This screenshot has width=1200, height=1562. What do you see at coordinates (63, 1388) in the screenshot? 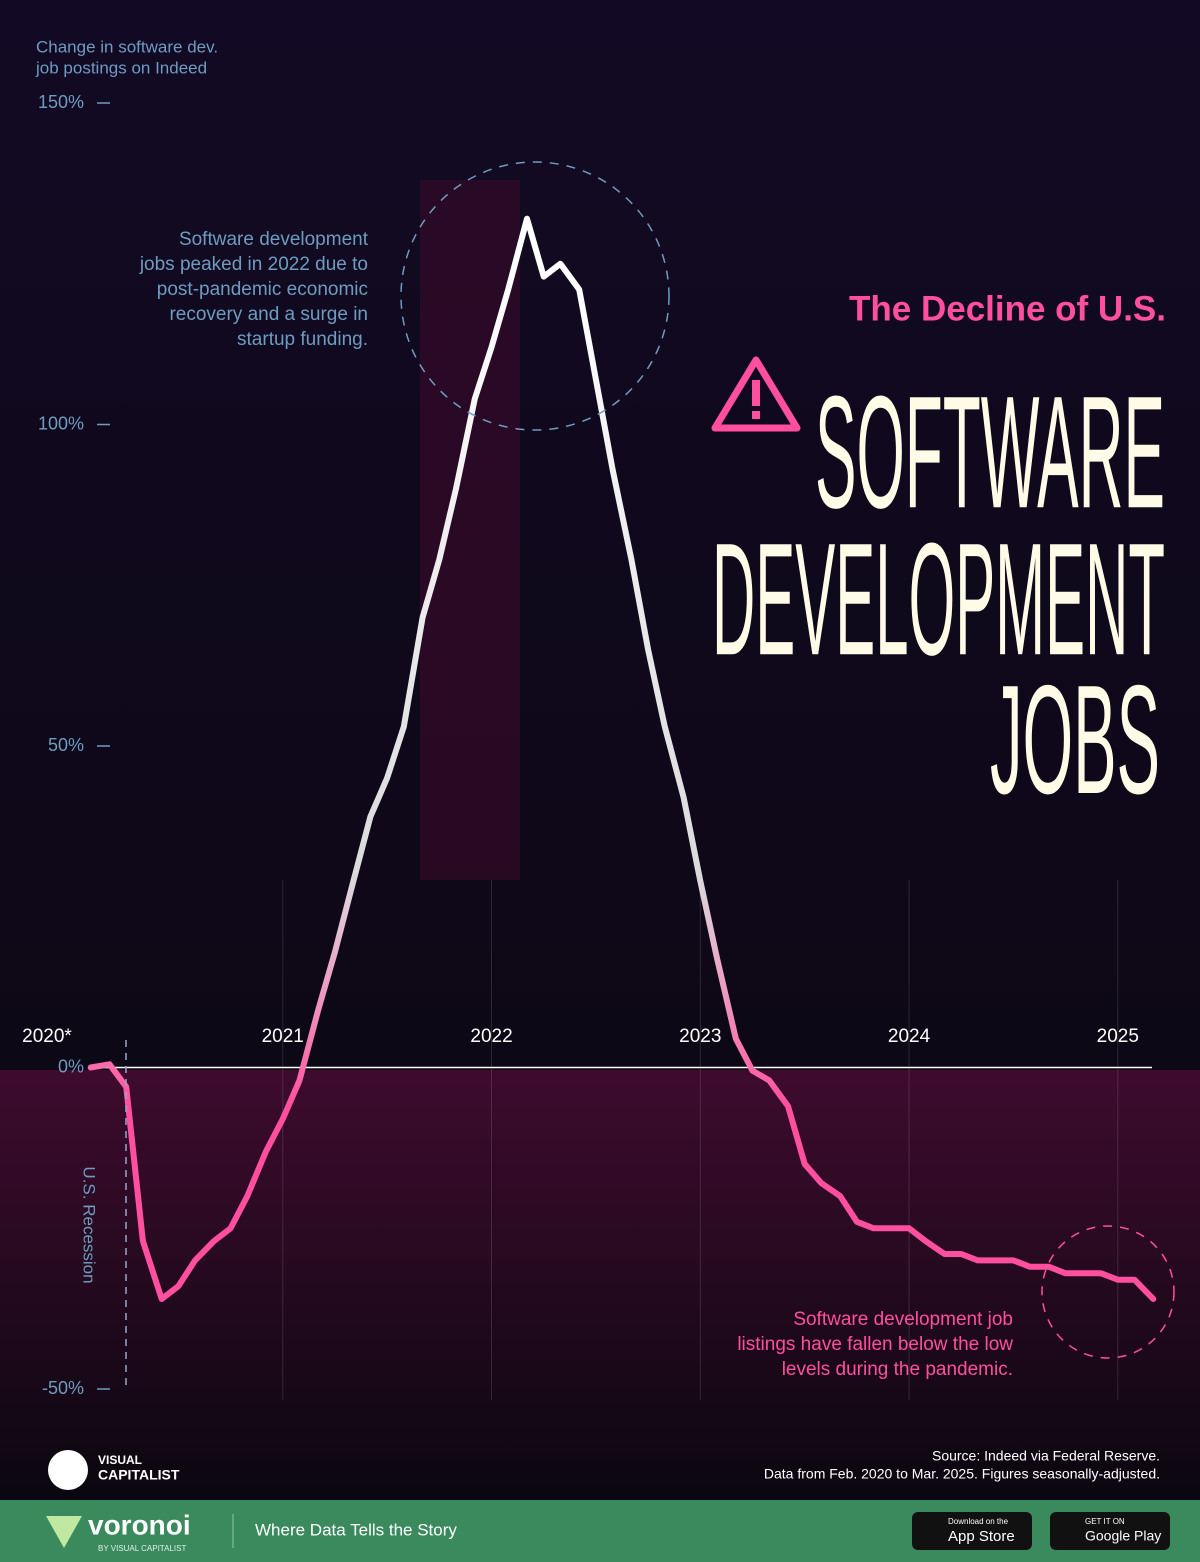
I see `y-tick-label: -50%` at bounding box center [63, 1388].